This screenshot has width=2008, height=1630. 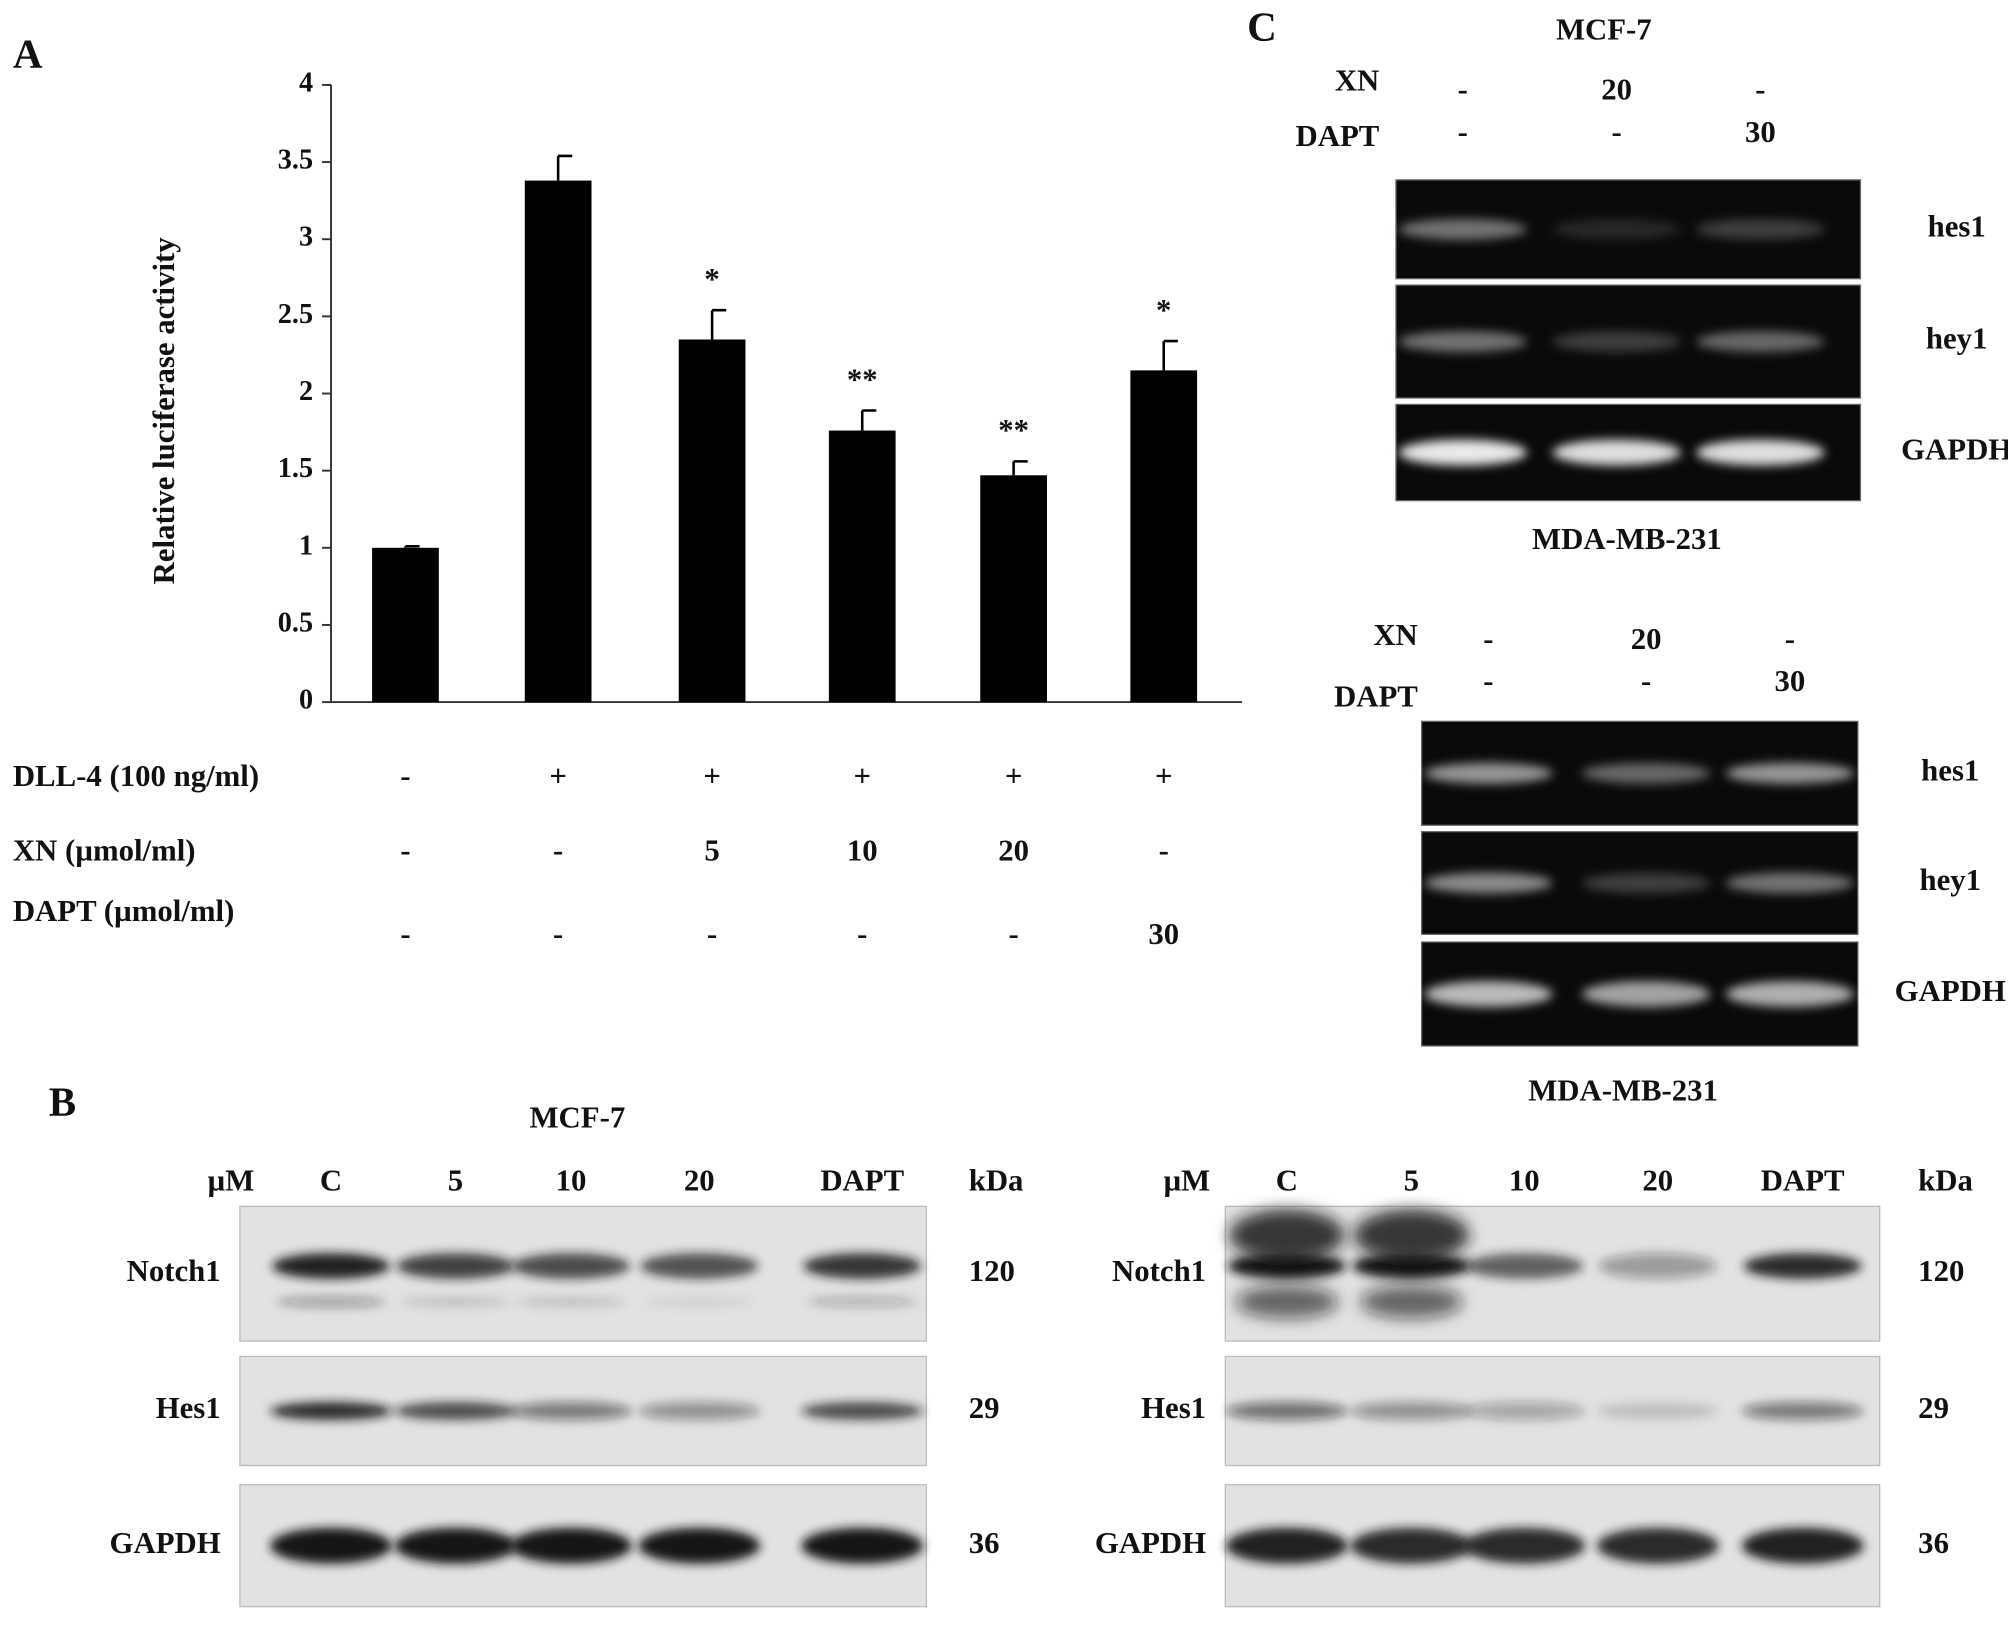 I want to click on row-label: Hes1, so click(x=1173, y=1408).